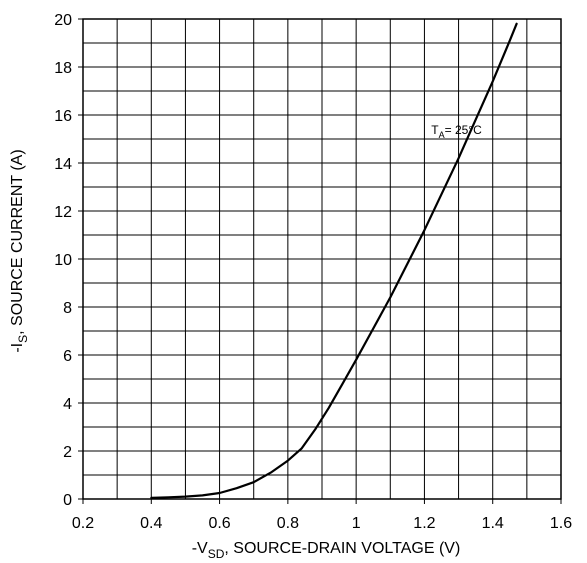 The width and height of the screenshot is (587, 563). I want to click on x-tick-label: 0.2, so click(83, 523).